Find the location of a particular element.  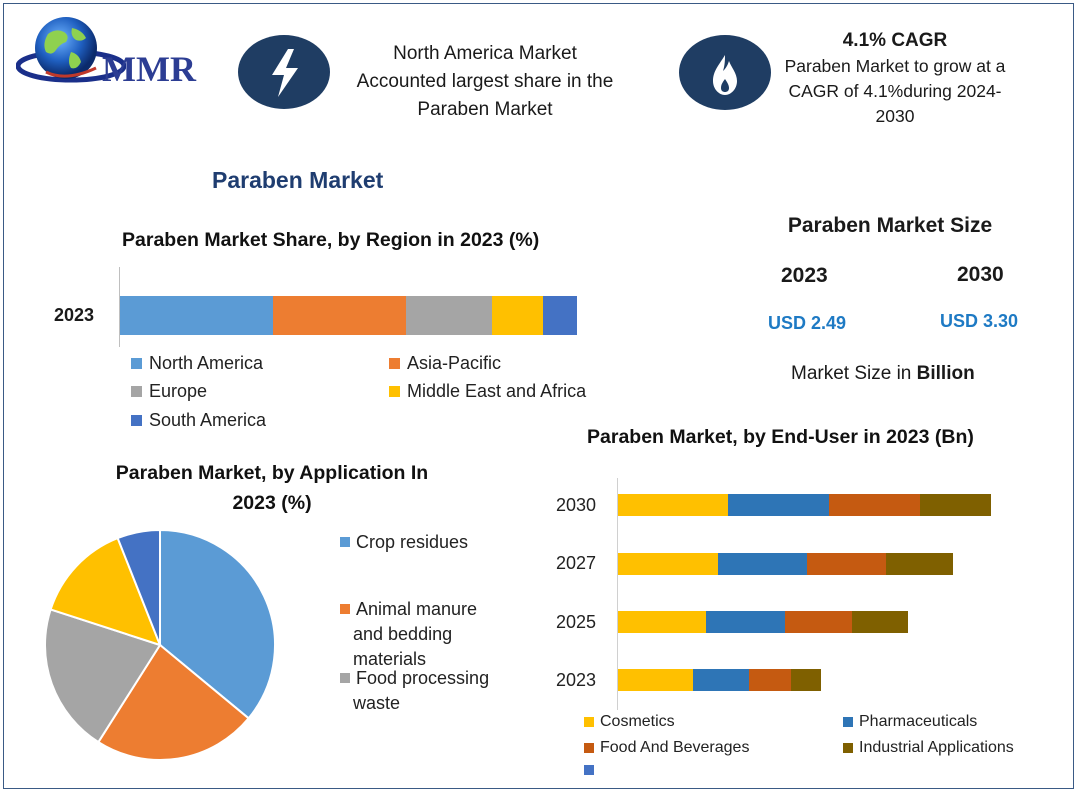

market-size-title: Paraben Market Size is located at coordinates (890, 225).